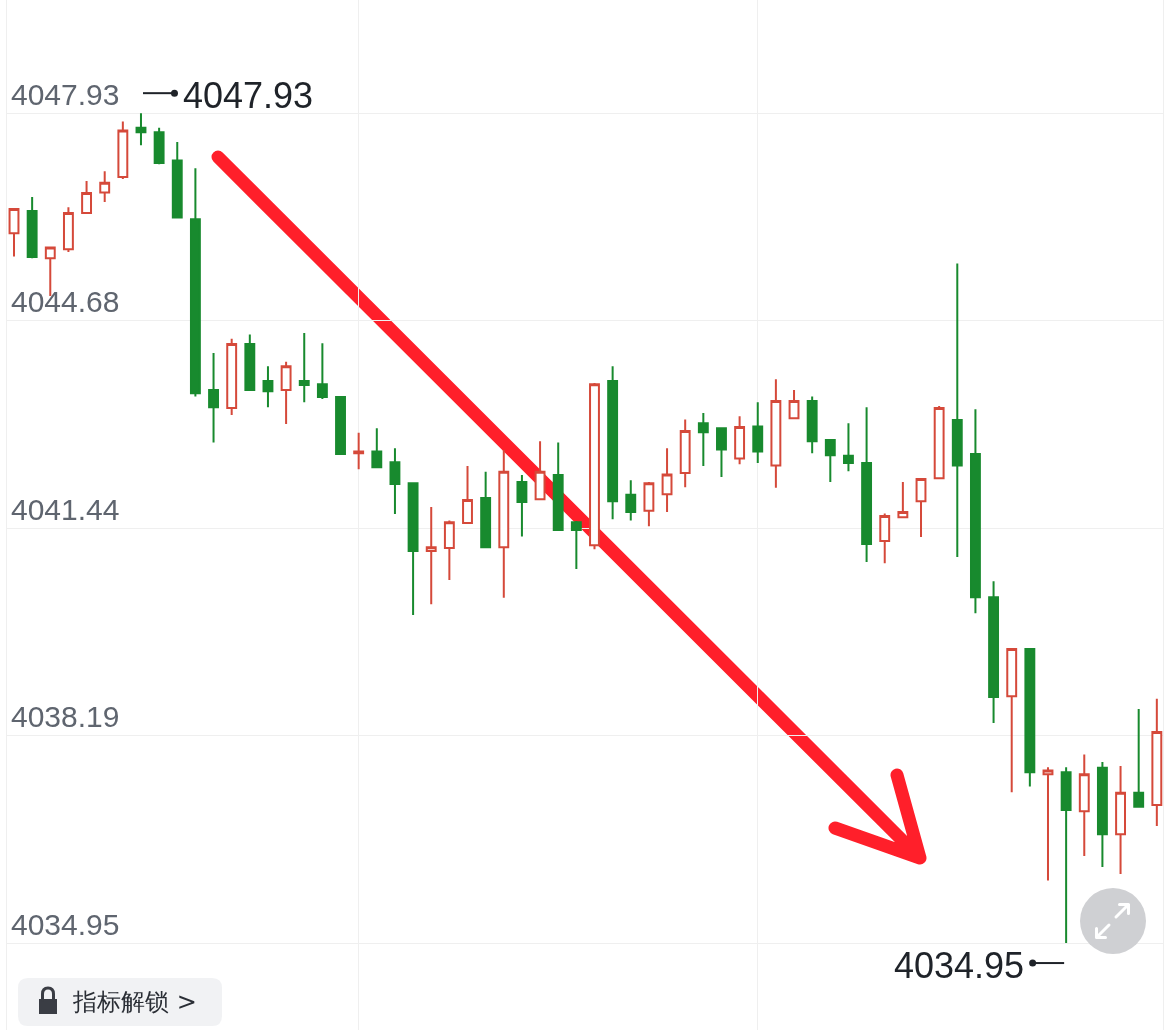 The image size is (1170, 1030). I want to click on annotation: 指标解锁 >, so click(134, 1002).